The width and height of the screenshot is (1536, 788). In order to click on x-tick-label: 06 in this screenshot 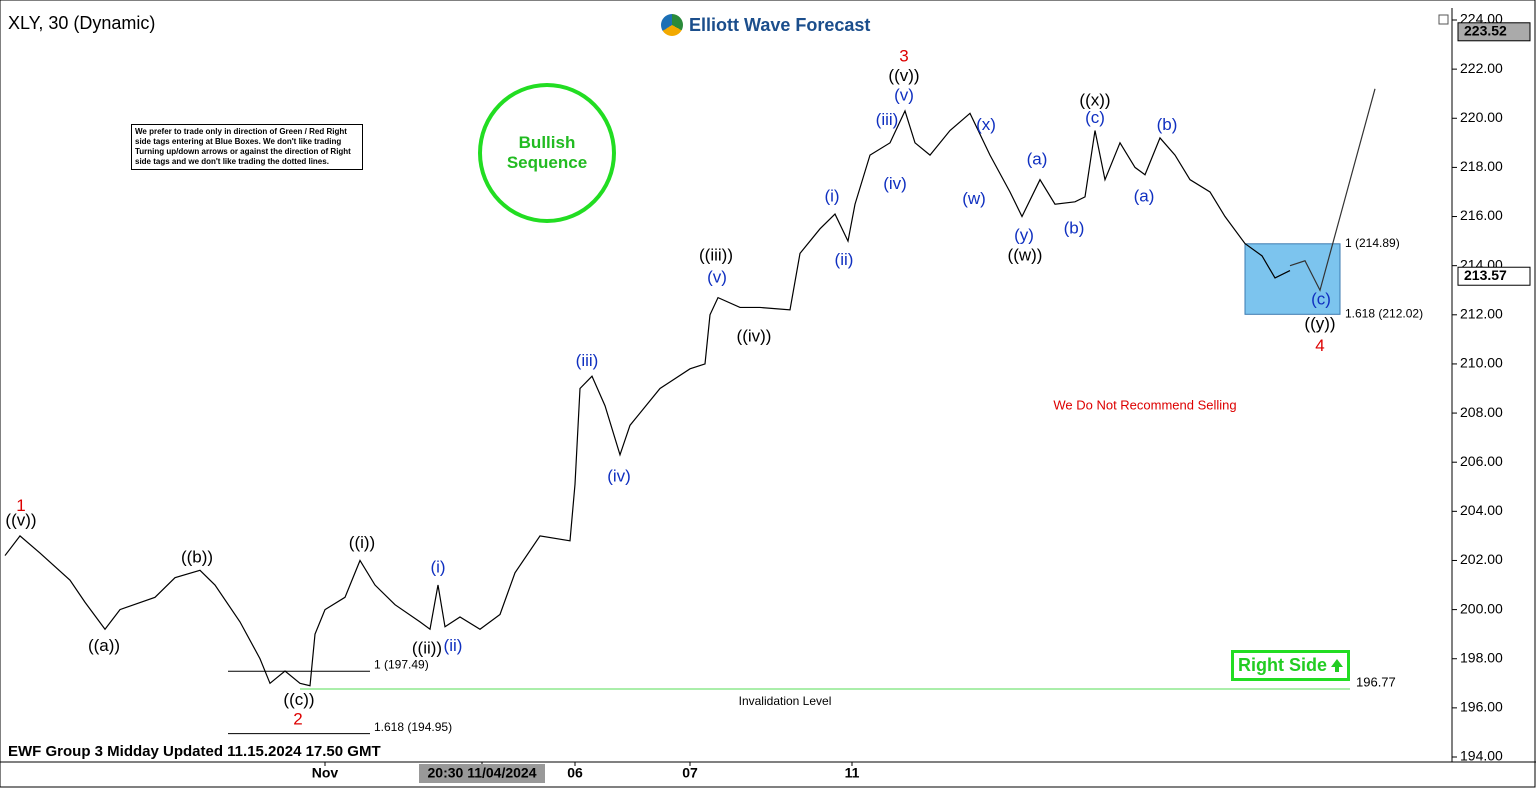, I will do `click(575, 773)`.